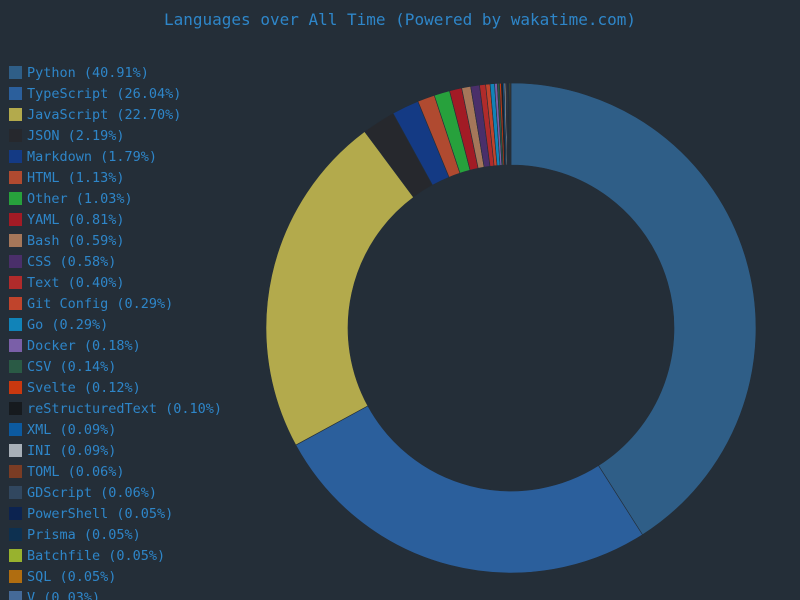  What do you see at coordinates (76, 177) in the screenshot?
I see `legend-label: HTML (1.13%)` at bounding box center [76, 177].